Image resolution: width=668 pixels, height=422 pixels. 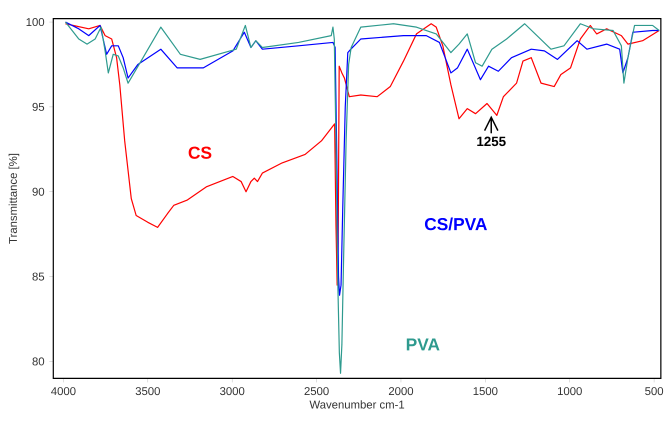 What do you see at coordinates (38, 192) in the screenshot?
I see `y-tick-label: 90` at bounding box center [38, 192].